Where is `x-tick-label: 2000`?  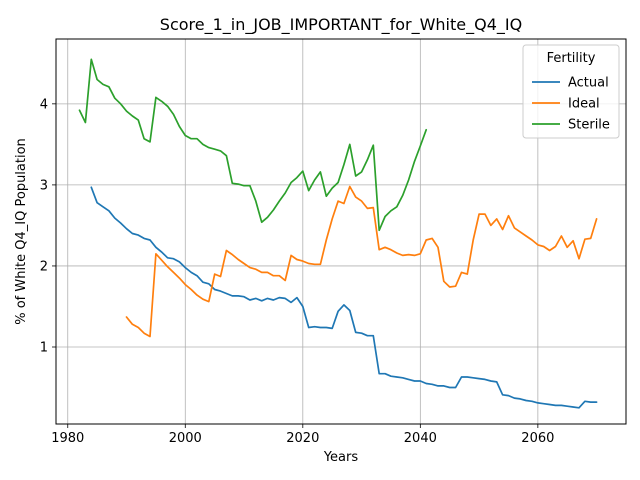 x-tick-label: 2000 is located at coordinates (185, 438).